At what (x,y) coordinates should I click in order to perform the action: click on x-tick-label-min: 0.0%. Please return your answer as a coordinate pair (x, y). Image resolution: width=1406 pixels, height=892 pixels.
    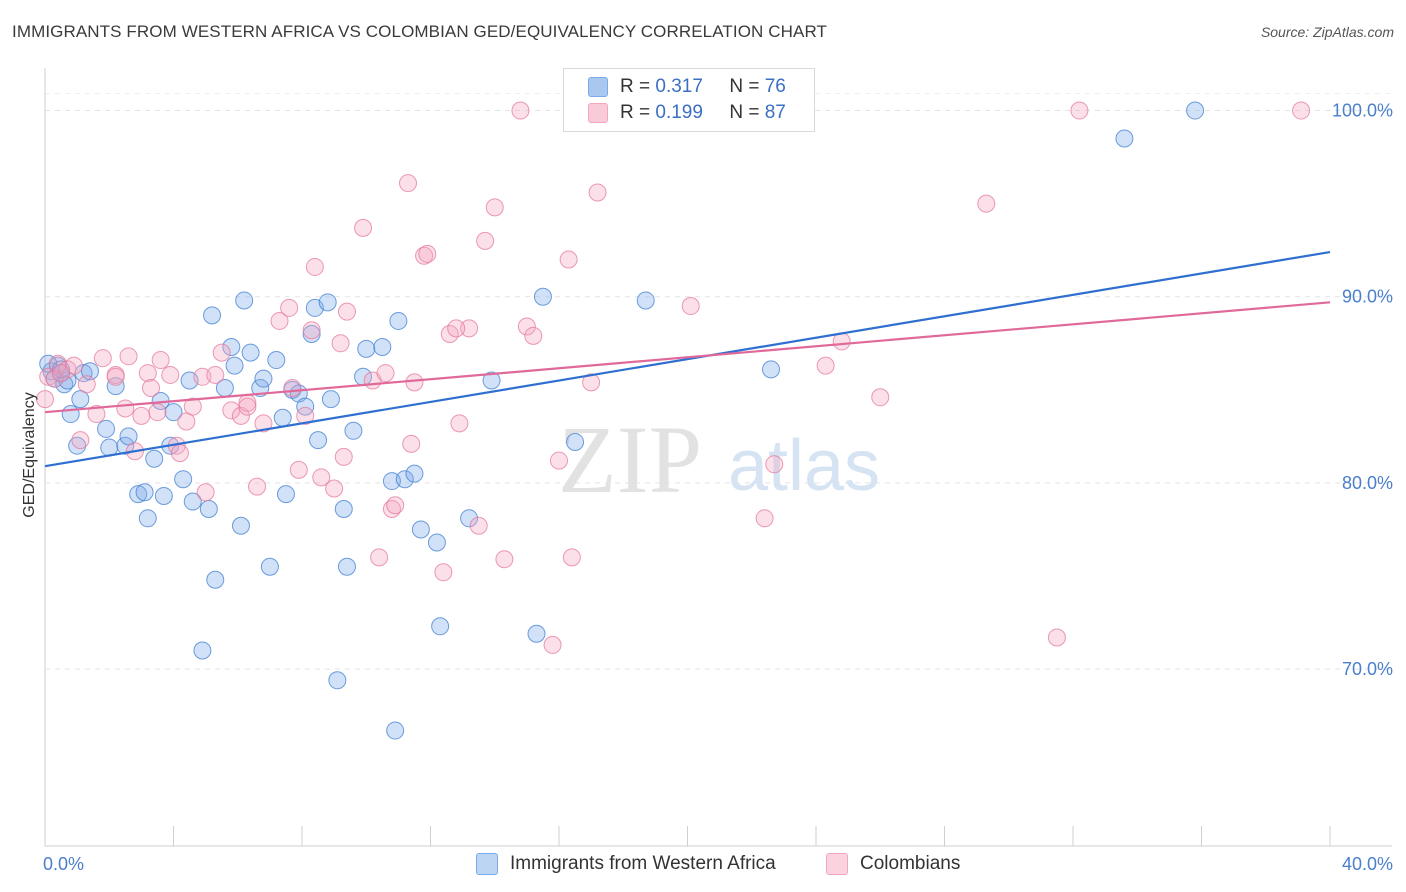
    Looking at the image, I should click on (63, 864).